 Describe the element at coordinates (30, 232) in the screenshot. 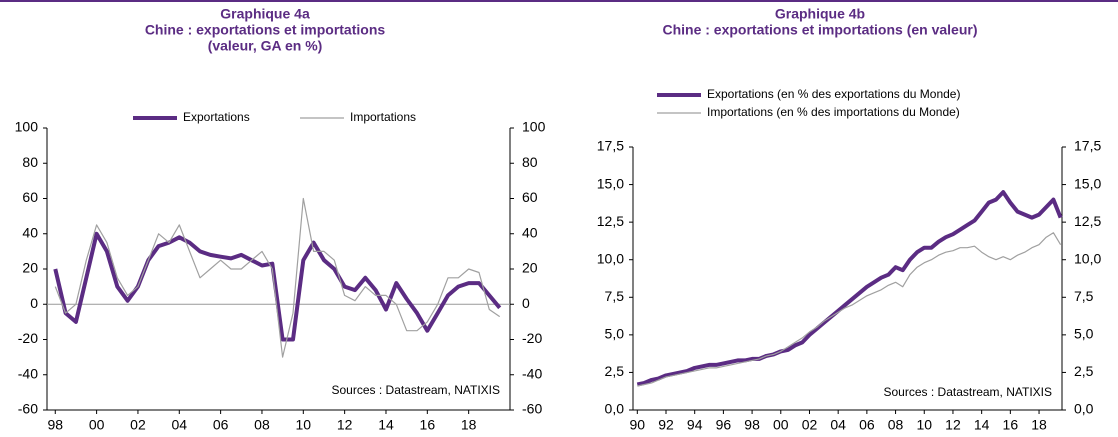

I see `y-tick-label: 40` at that location.